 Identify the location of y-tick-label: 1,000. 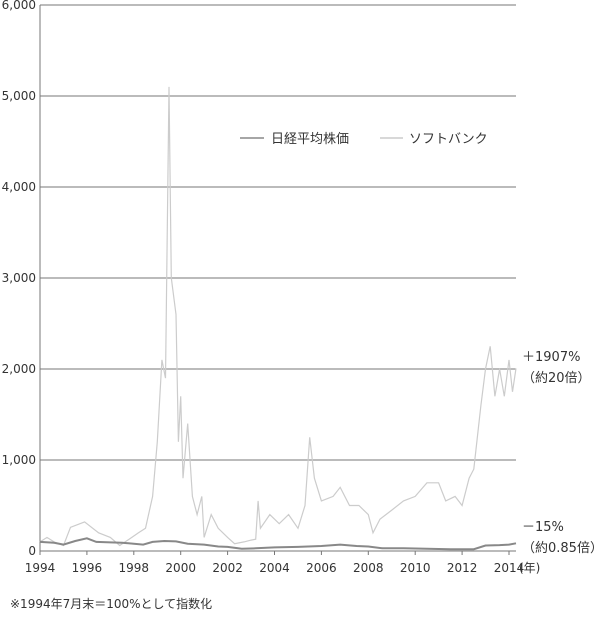
(19, 460).